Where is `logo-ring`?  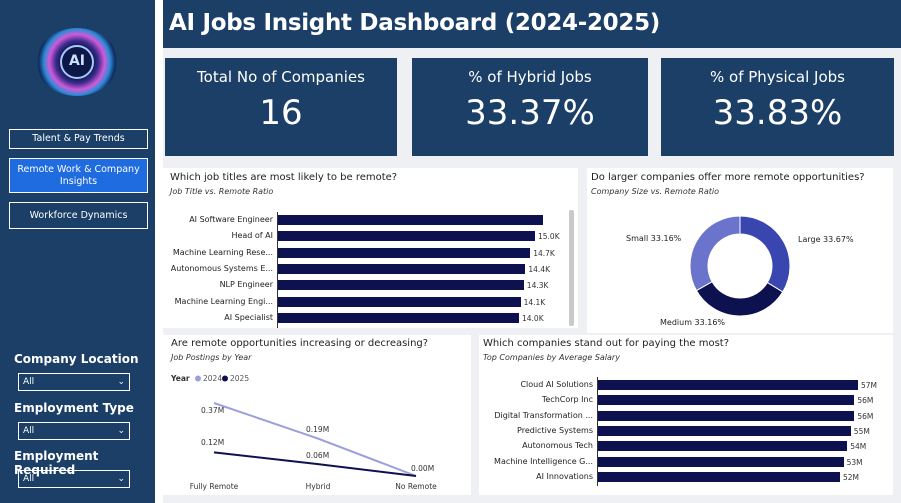
logo-ring is located at coordinates (77, 62).